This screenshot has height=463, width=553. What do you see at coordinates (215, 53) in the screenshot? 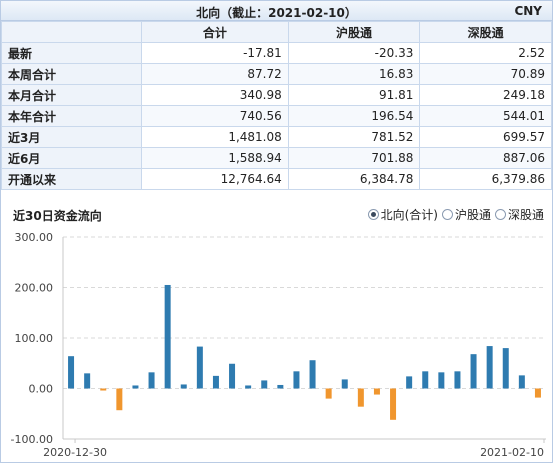
I see `cell-total: -17.81` at bounding box center [215, 53].